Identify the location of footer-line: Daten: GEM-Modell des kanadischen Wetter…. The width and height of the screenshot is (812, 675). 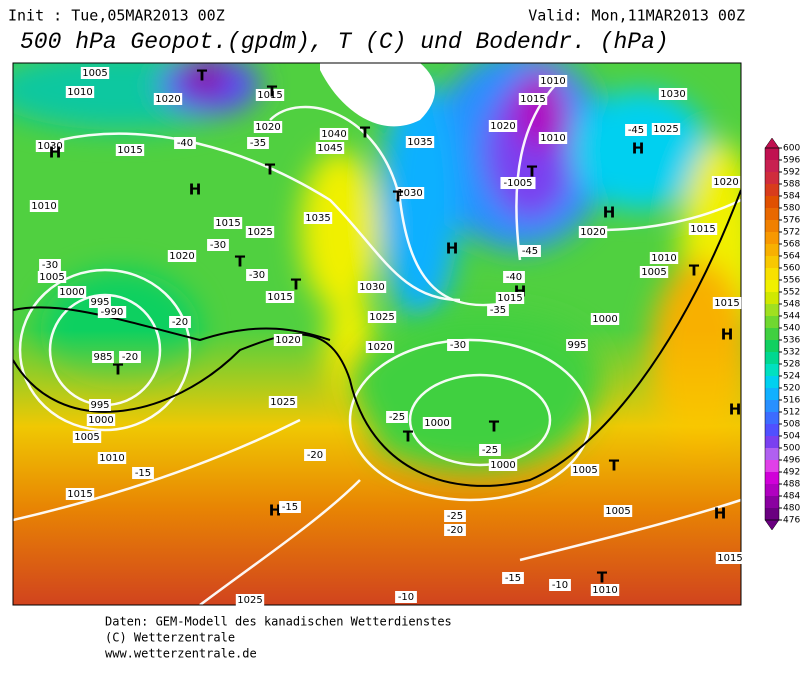
(278, 622).